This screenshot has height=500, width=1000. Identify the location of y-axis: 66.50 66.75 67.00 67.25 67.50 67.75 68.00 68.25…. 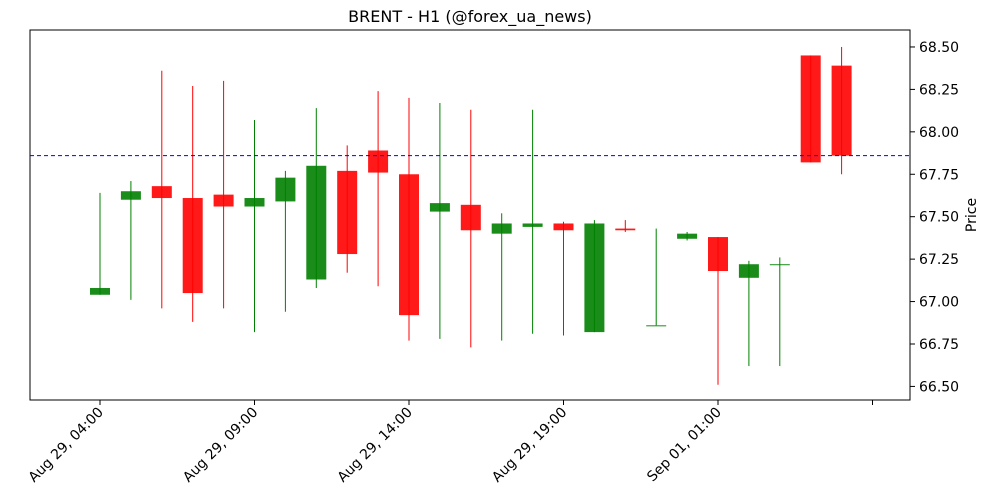
(934, 217).